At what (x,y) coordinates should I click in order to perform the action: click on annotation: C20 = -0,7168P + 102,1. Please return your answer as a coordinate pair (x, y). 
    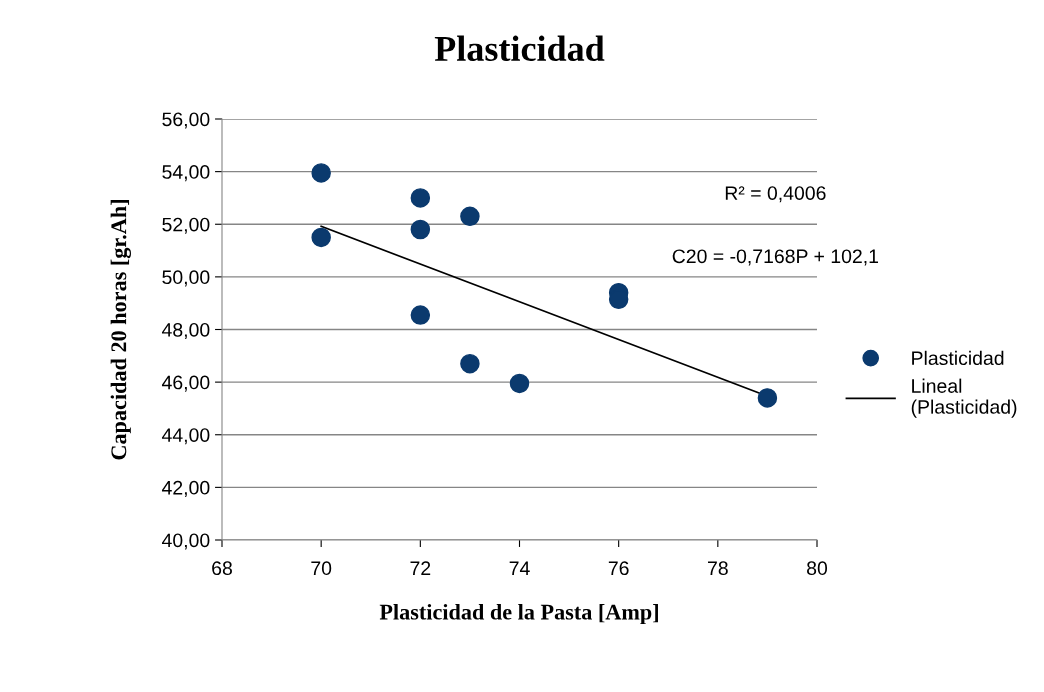
    Looking at the image, I should click on (775, 257).